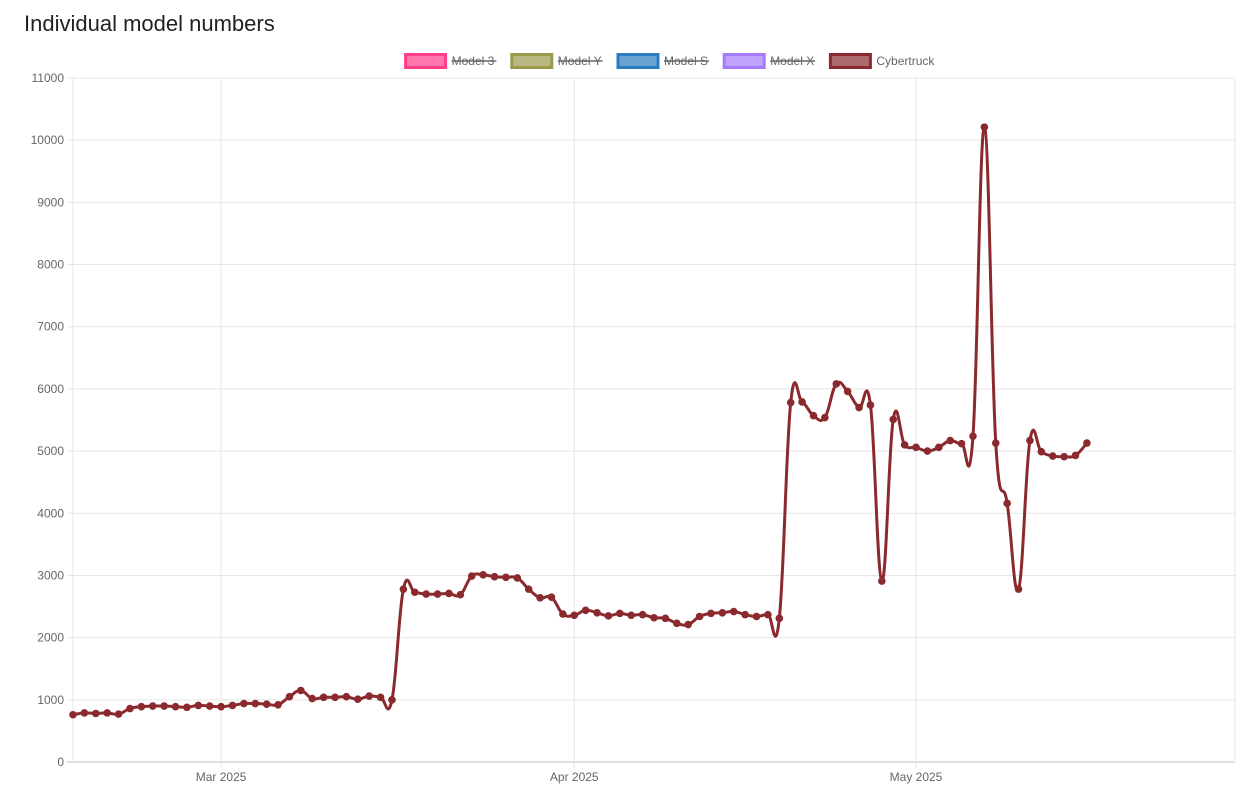 Image resolution: width=1253 pixels, height=801 pixels. Describe the element at coordinates (916, 777) in the screenshot. I see `x-tick-label: May 2025` at that location.